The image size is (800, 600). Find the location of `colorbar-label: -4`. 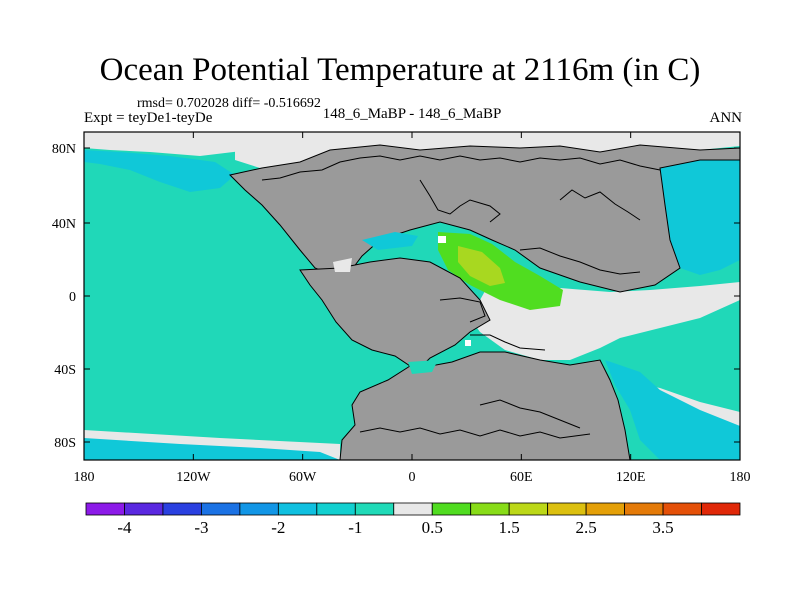

colorbar-label: -4 is located at coordinates (124, 527).